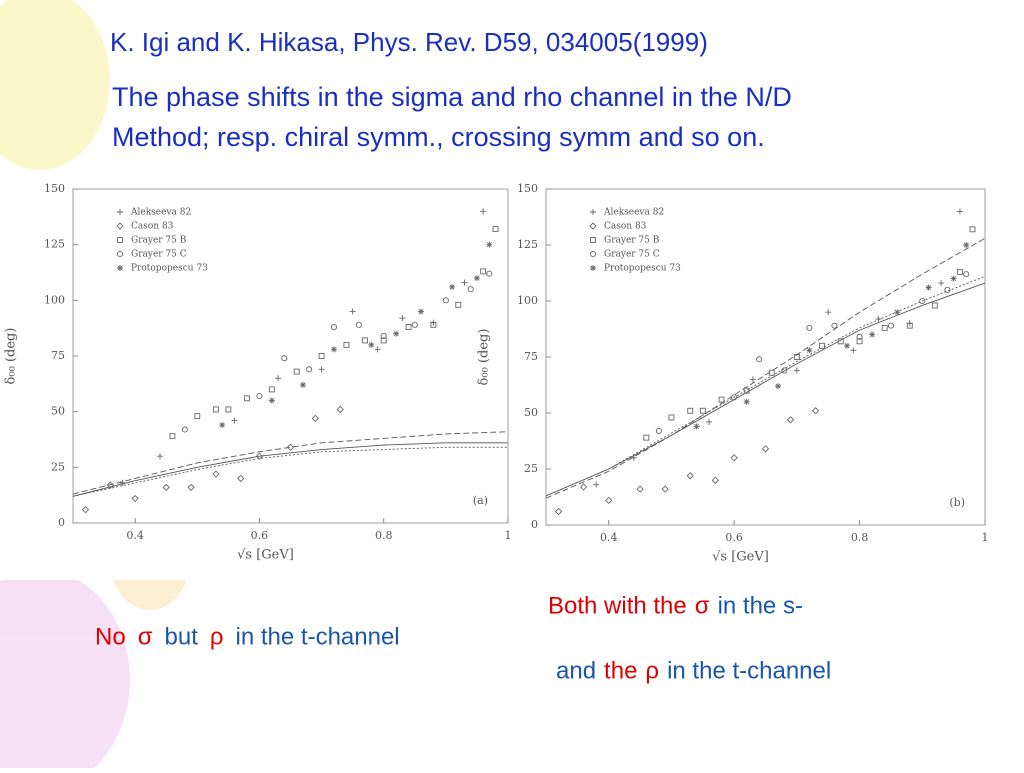  Describe the element at coordinates (159, 255) in the screenshot. I see `legend-label: Grayer 75 C` at that location.